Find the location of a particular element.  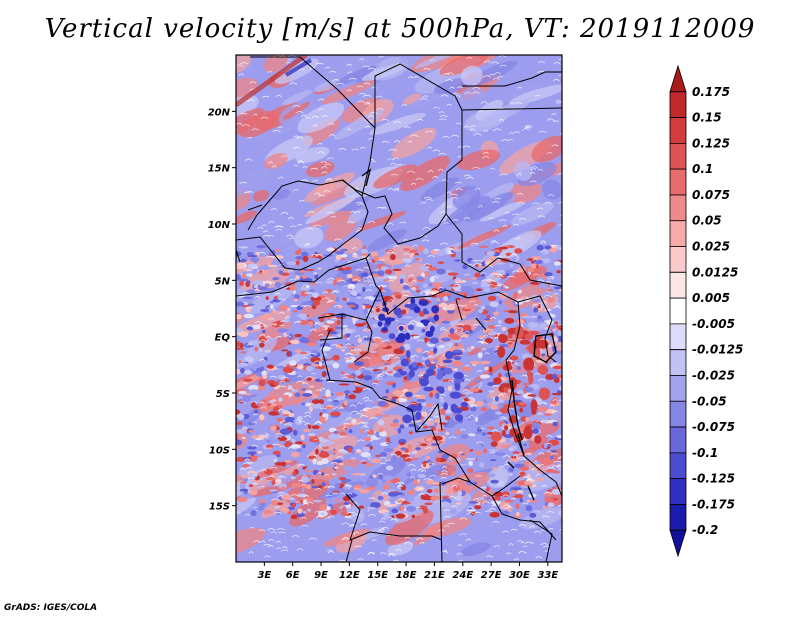

colorbar-label: 0.075 is located at coordinates (711, 195).